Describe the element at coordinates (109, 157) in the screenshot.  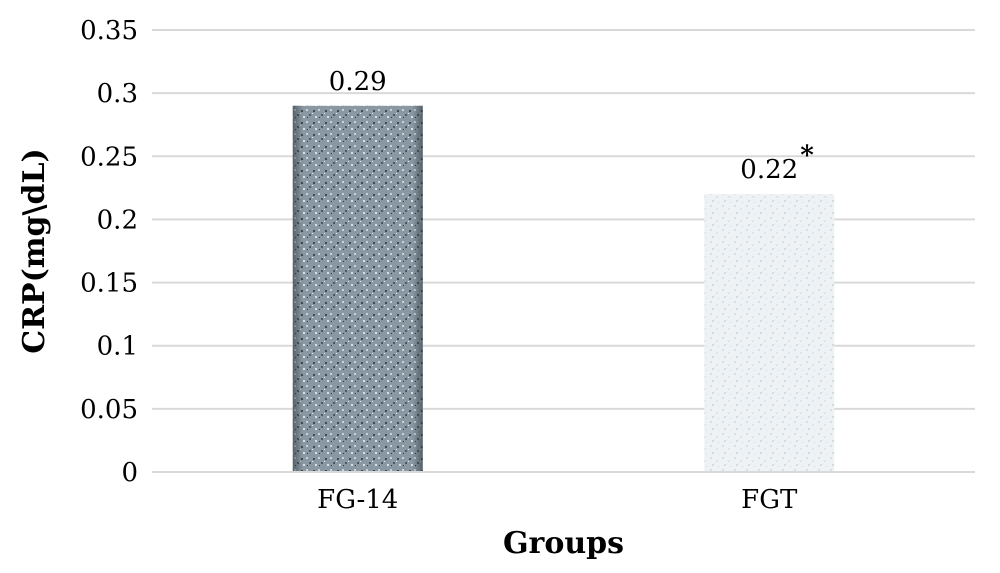
I see `y-tick-label: 0.25` at that location.